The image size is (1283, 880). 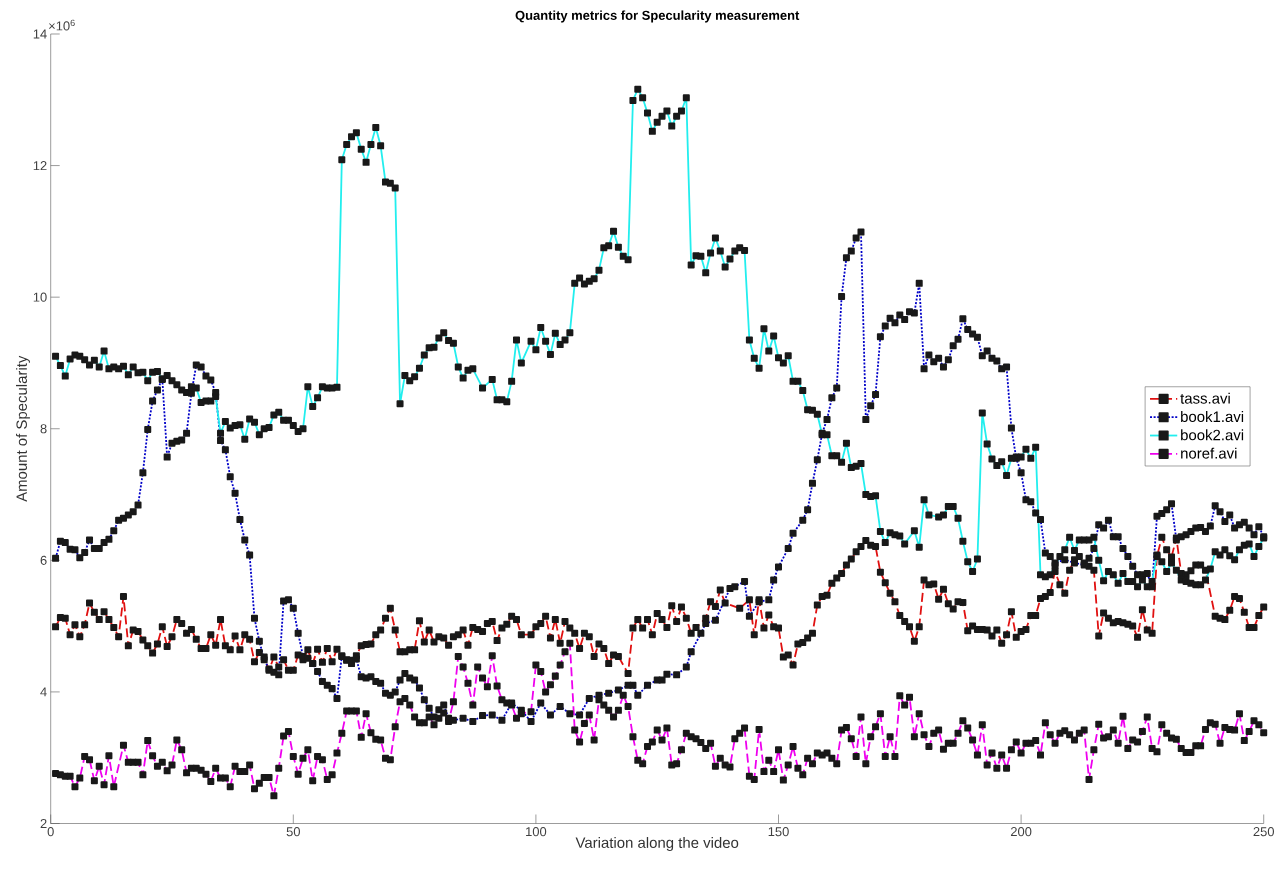 I want to click on y-tick-label: 4, so click(x=43, y=692).